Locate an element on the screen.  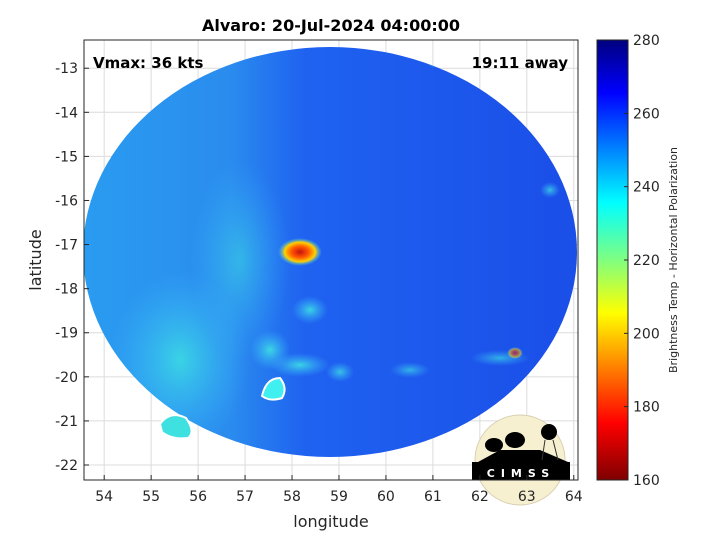
x-tick-label: 56 is located at coordinates (198, 497).